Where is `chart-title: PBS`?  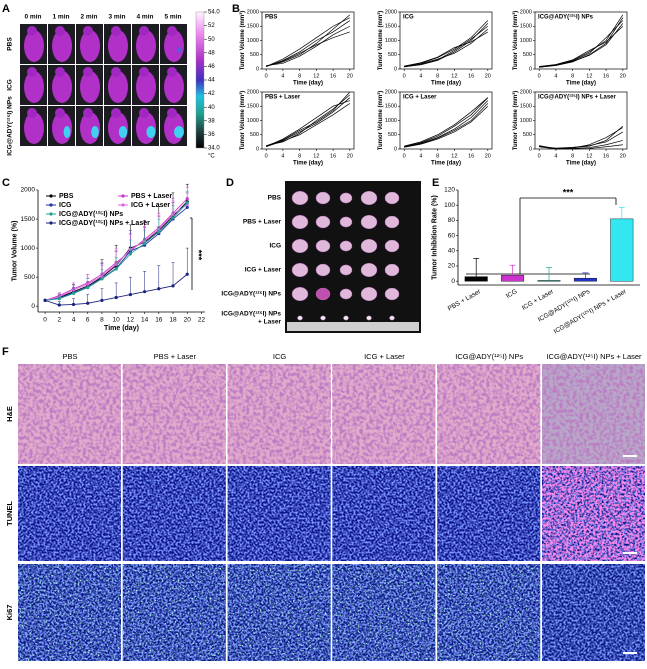 chart-title: PBS is located at coordinates (271, 18).